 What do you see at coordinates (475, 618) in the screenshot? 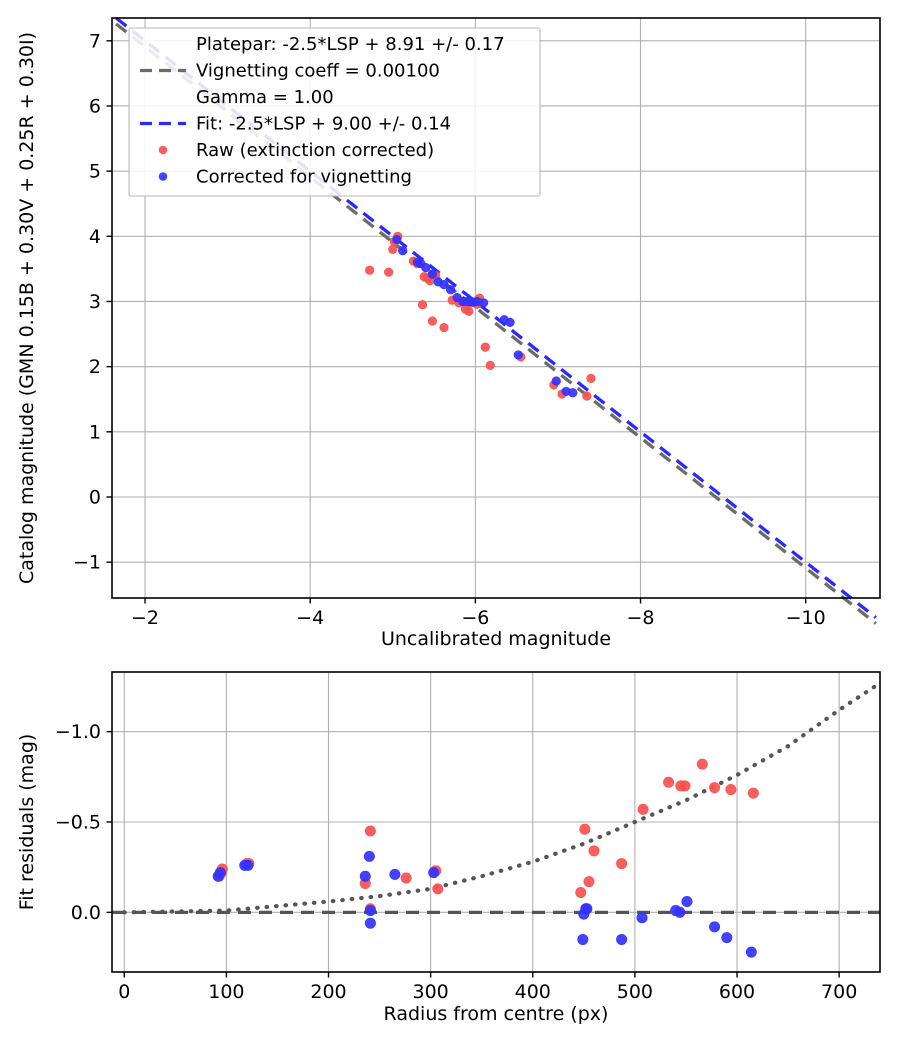
I see `xtick-label: −6` at bounding box center [475, 618].